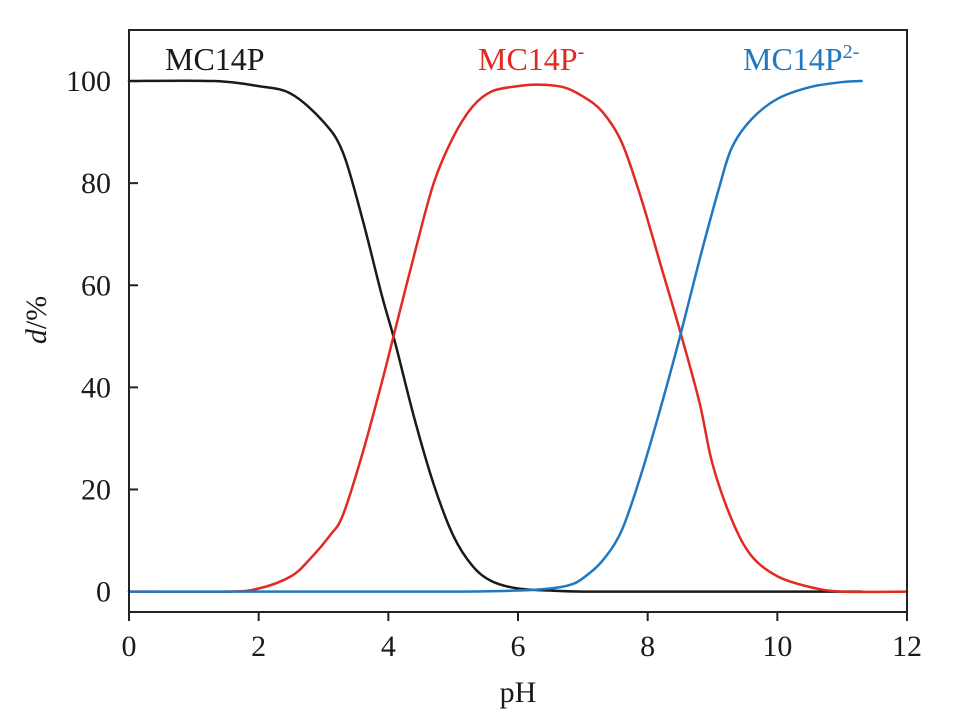  I want to click on x-axis-title: pH, so click(518, 692).